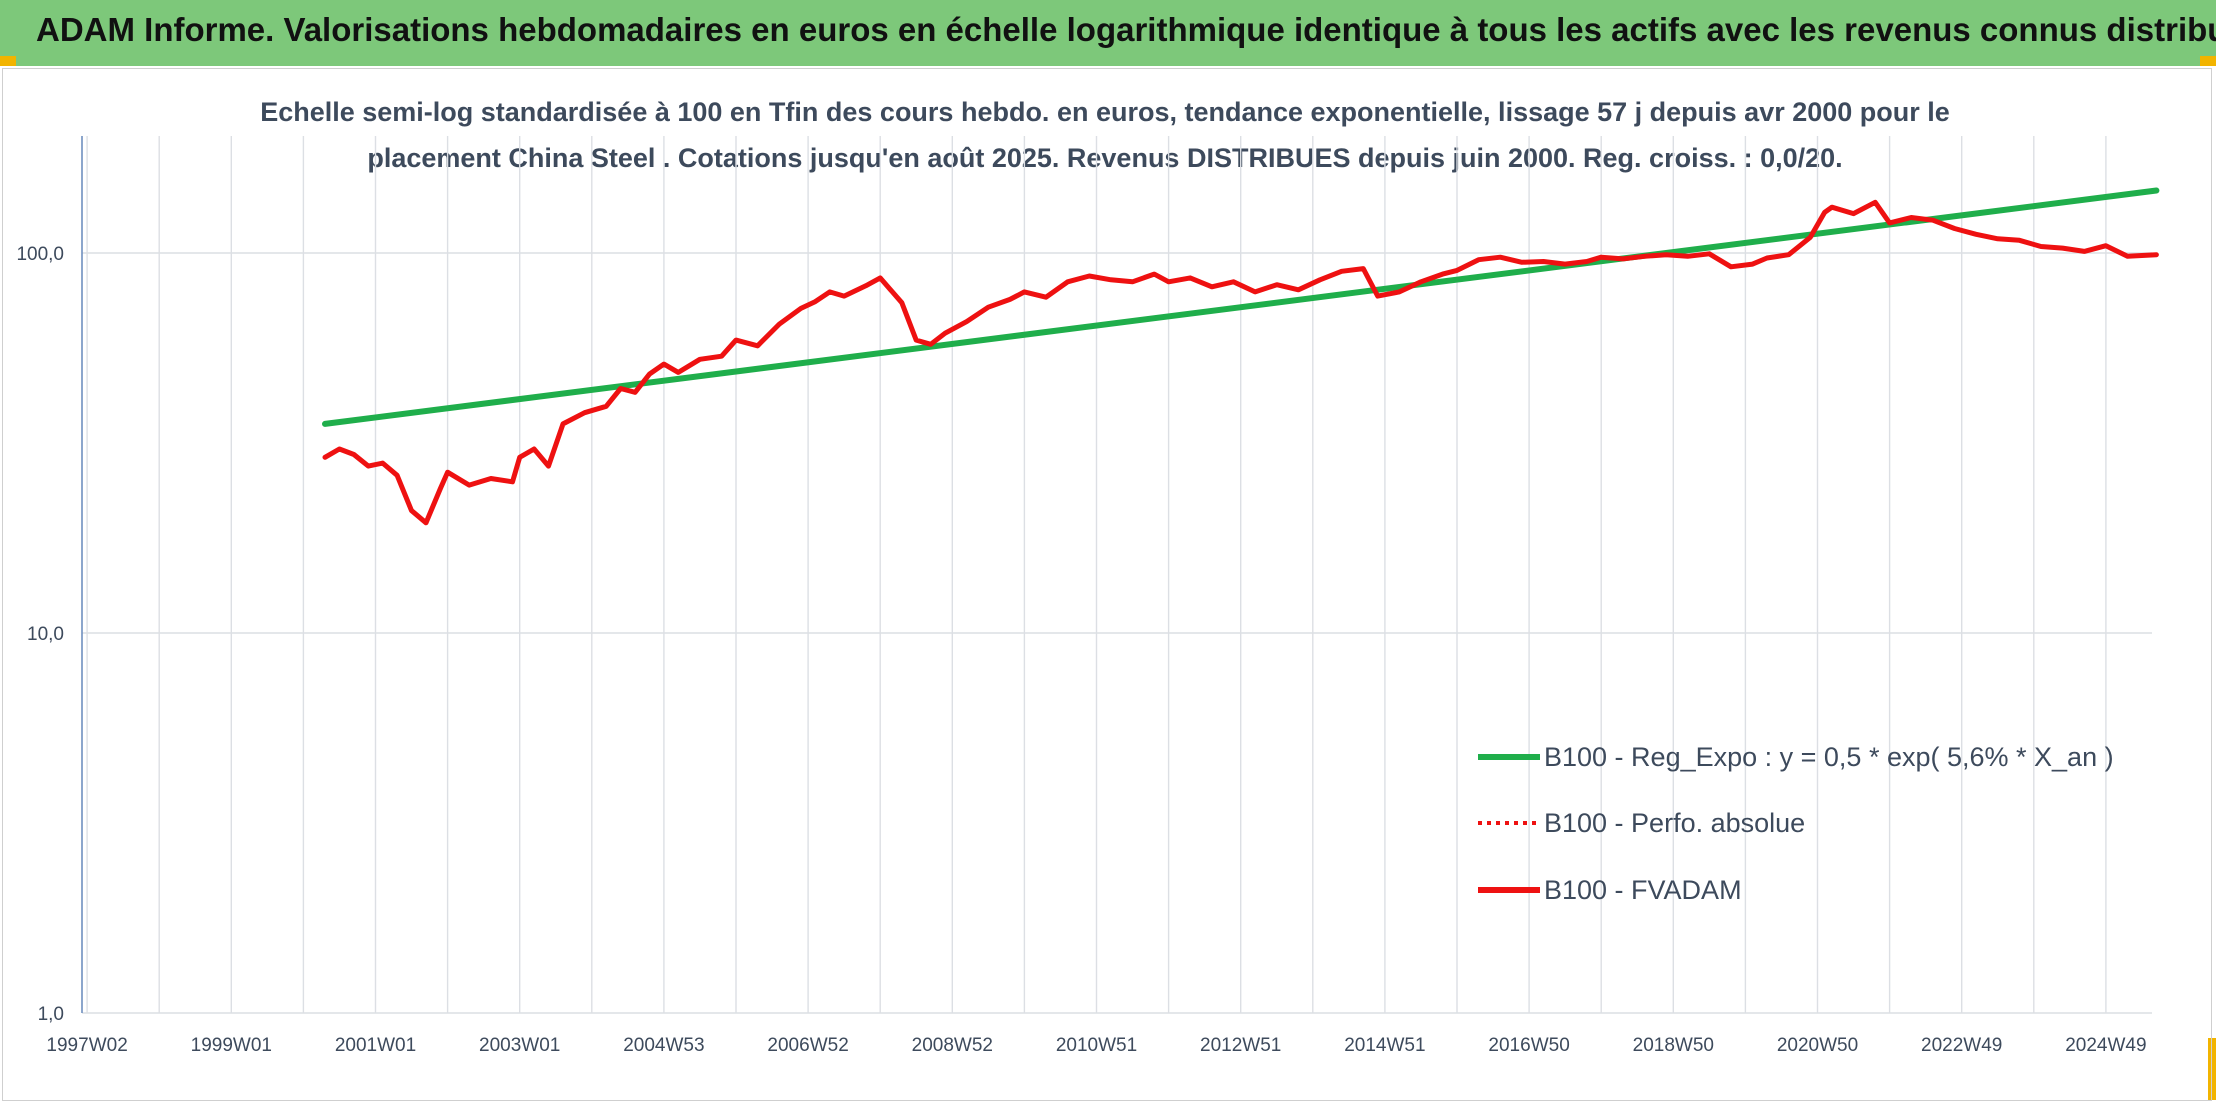  What do you see at coordinates (1673, 1045) in the screenshot?
I see `x-tick-label: 2018W50` at bounding box center [1673, 1045].